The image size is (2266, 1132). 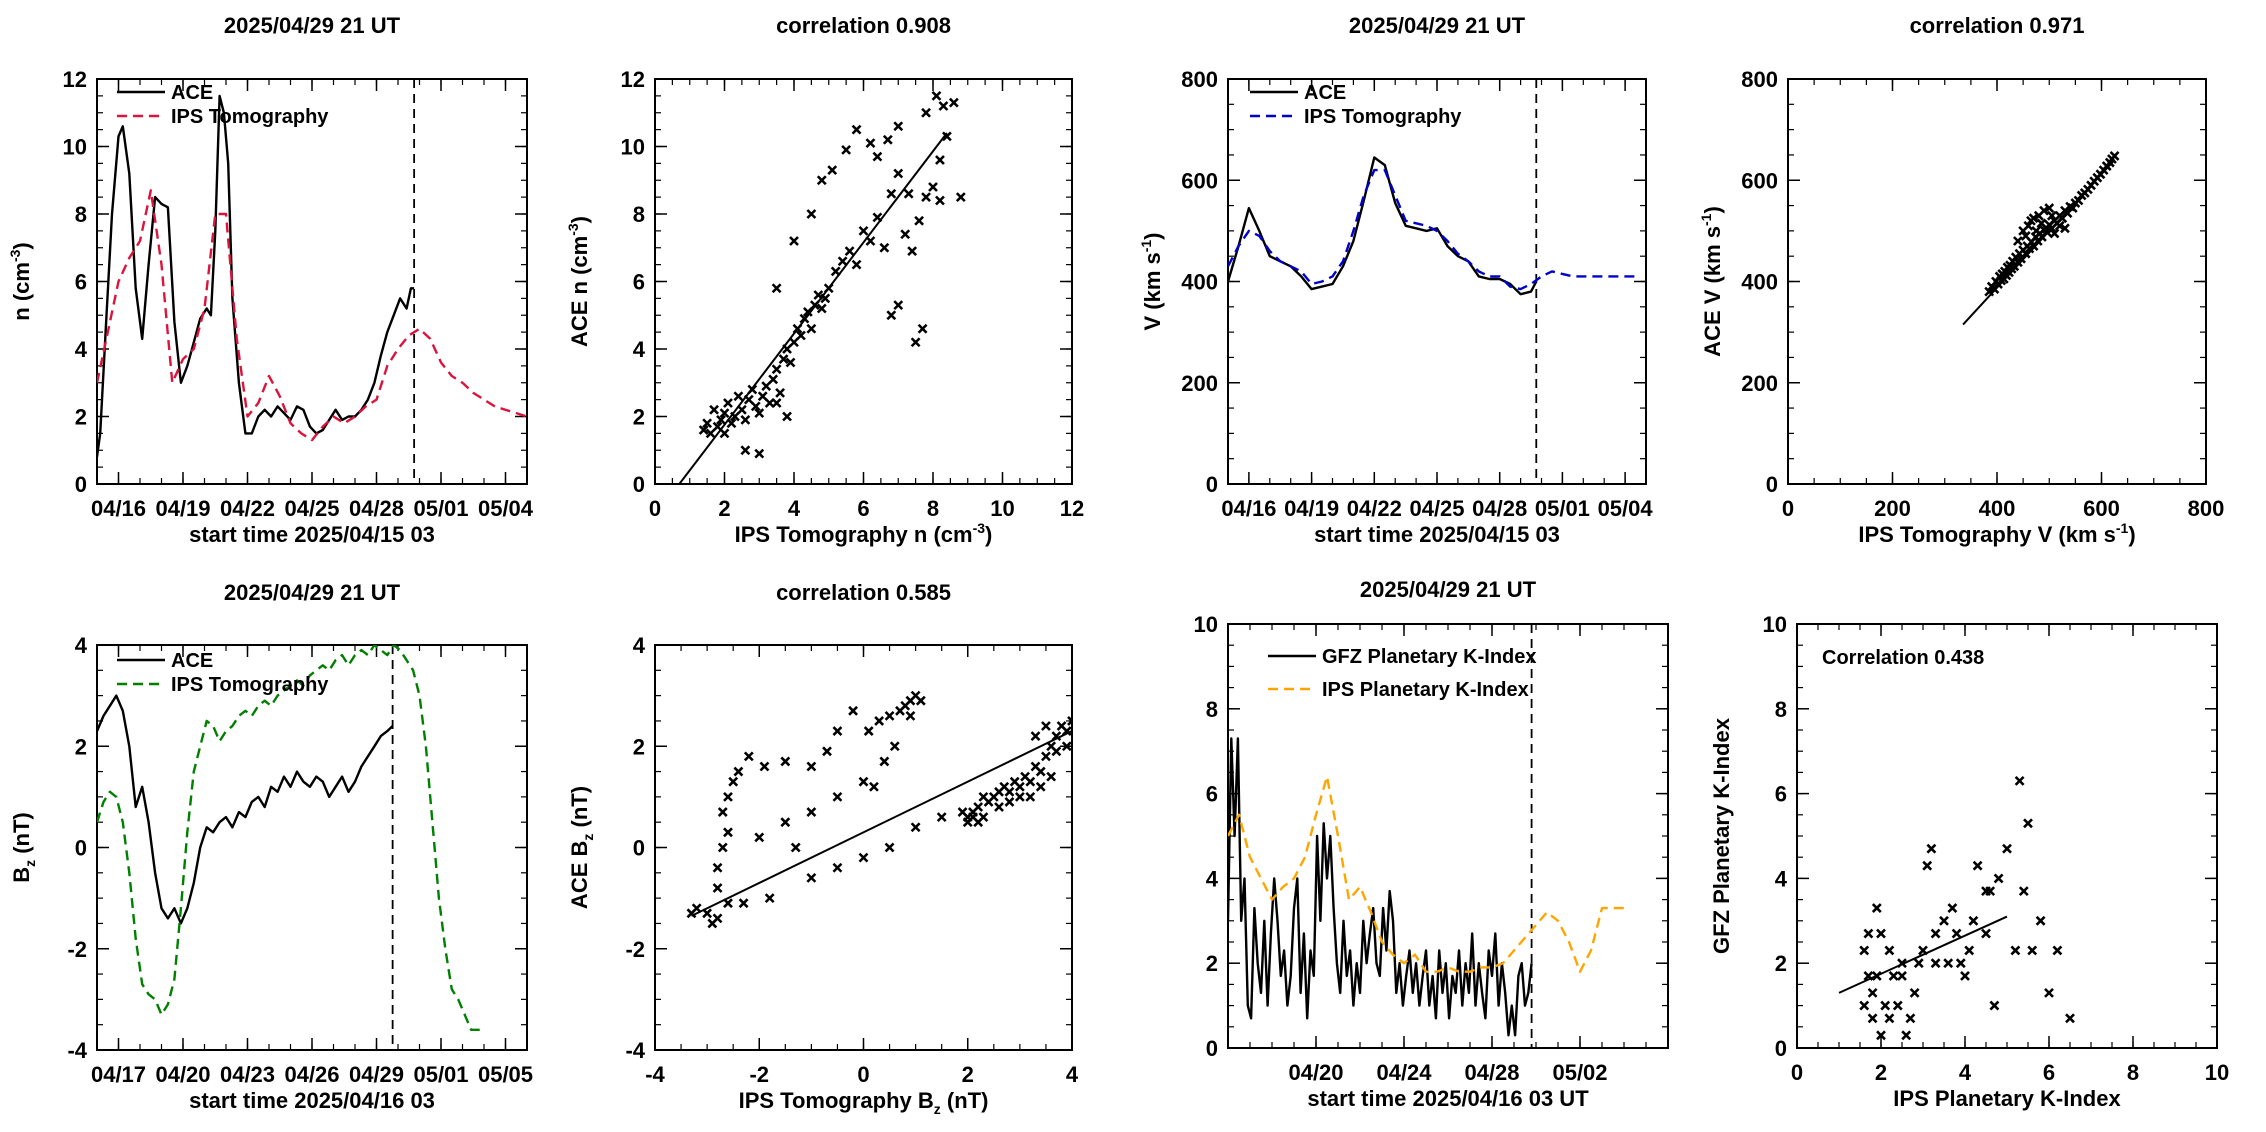 What do you see at coordinates (376, 1074) in the screenshot?
I see `x-tick-label: 04/29` at bounding box center [376, 1074].